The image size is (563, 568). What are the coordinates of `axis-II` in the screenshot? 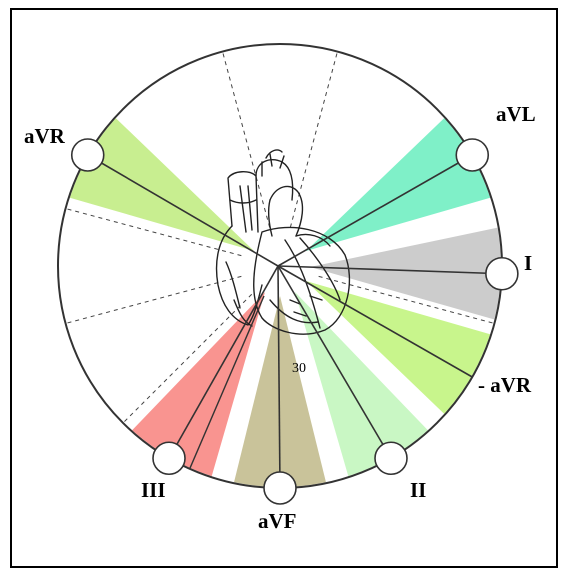 It's located at (334, 362).